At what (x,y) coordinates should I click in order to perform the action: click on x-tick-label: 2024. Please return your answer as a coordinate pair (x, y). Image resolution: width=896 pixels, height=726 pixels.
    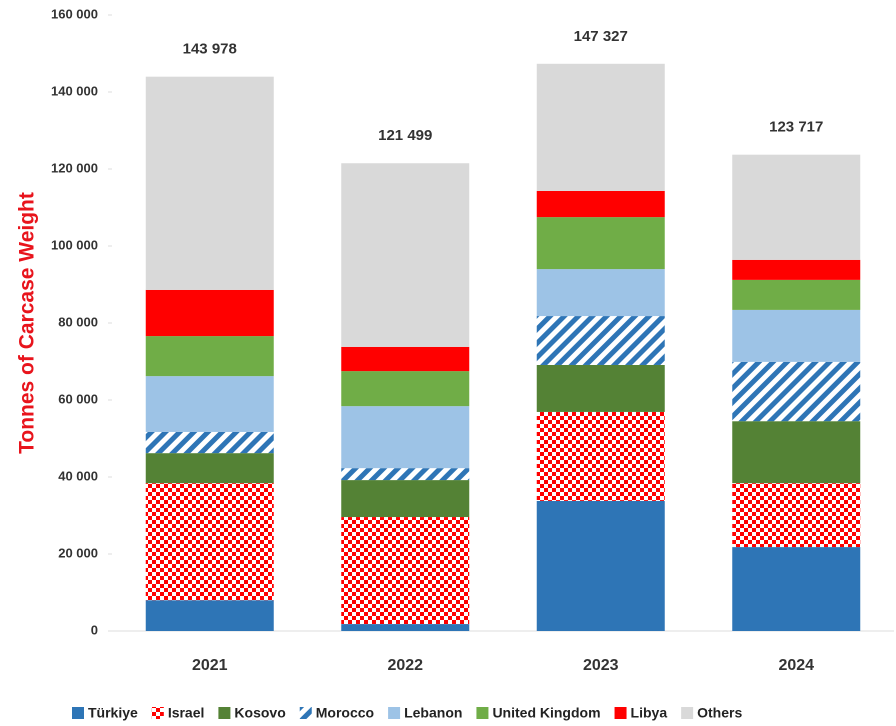
    Looking at the image, I should click on (796, 665).